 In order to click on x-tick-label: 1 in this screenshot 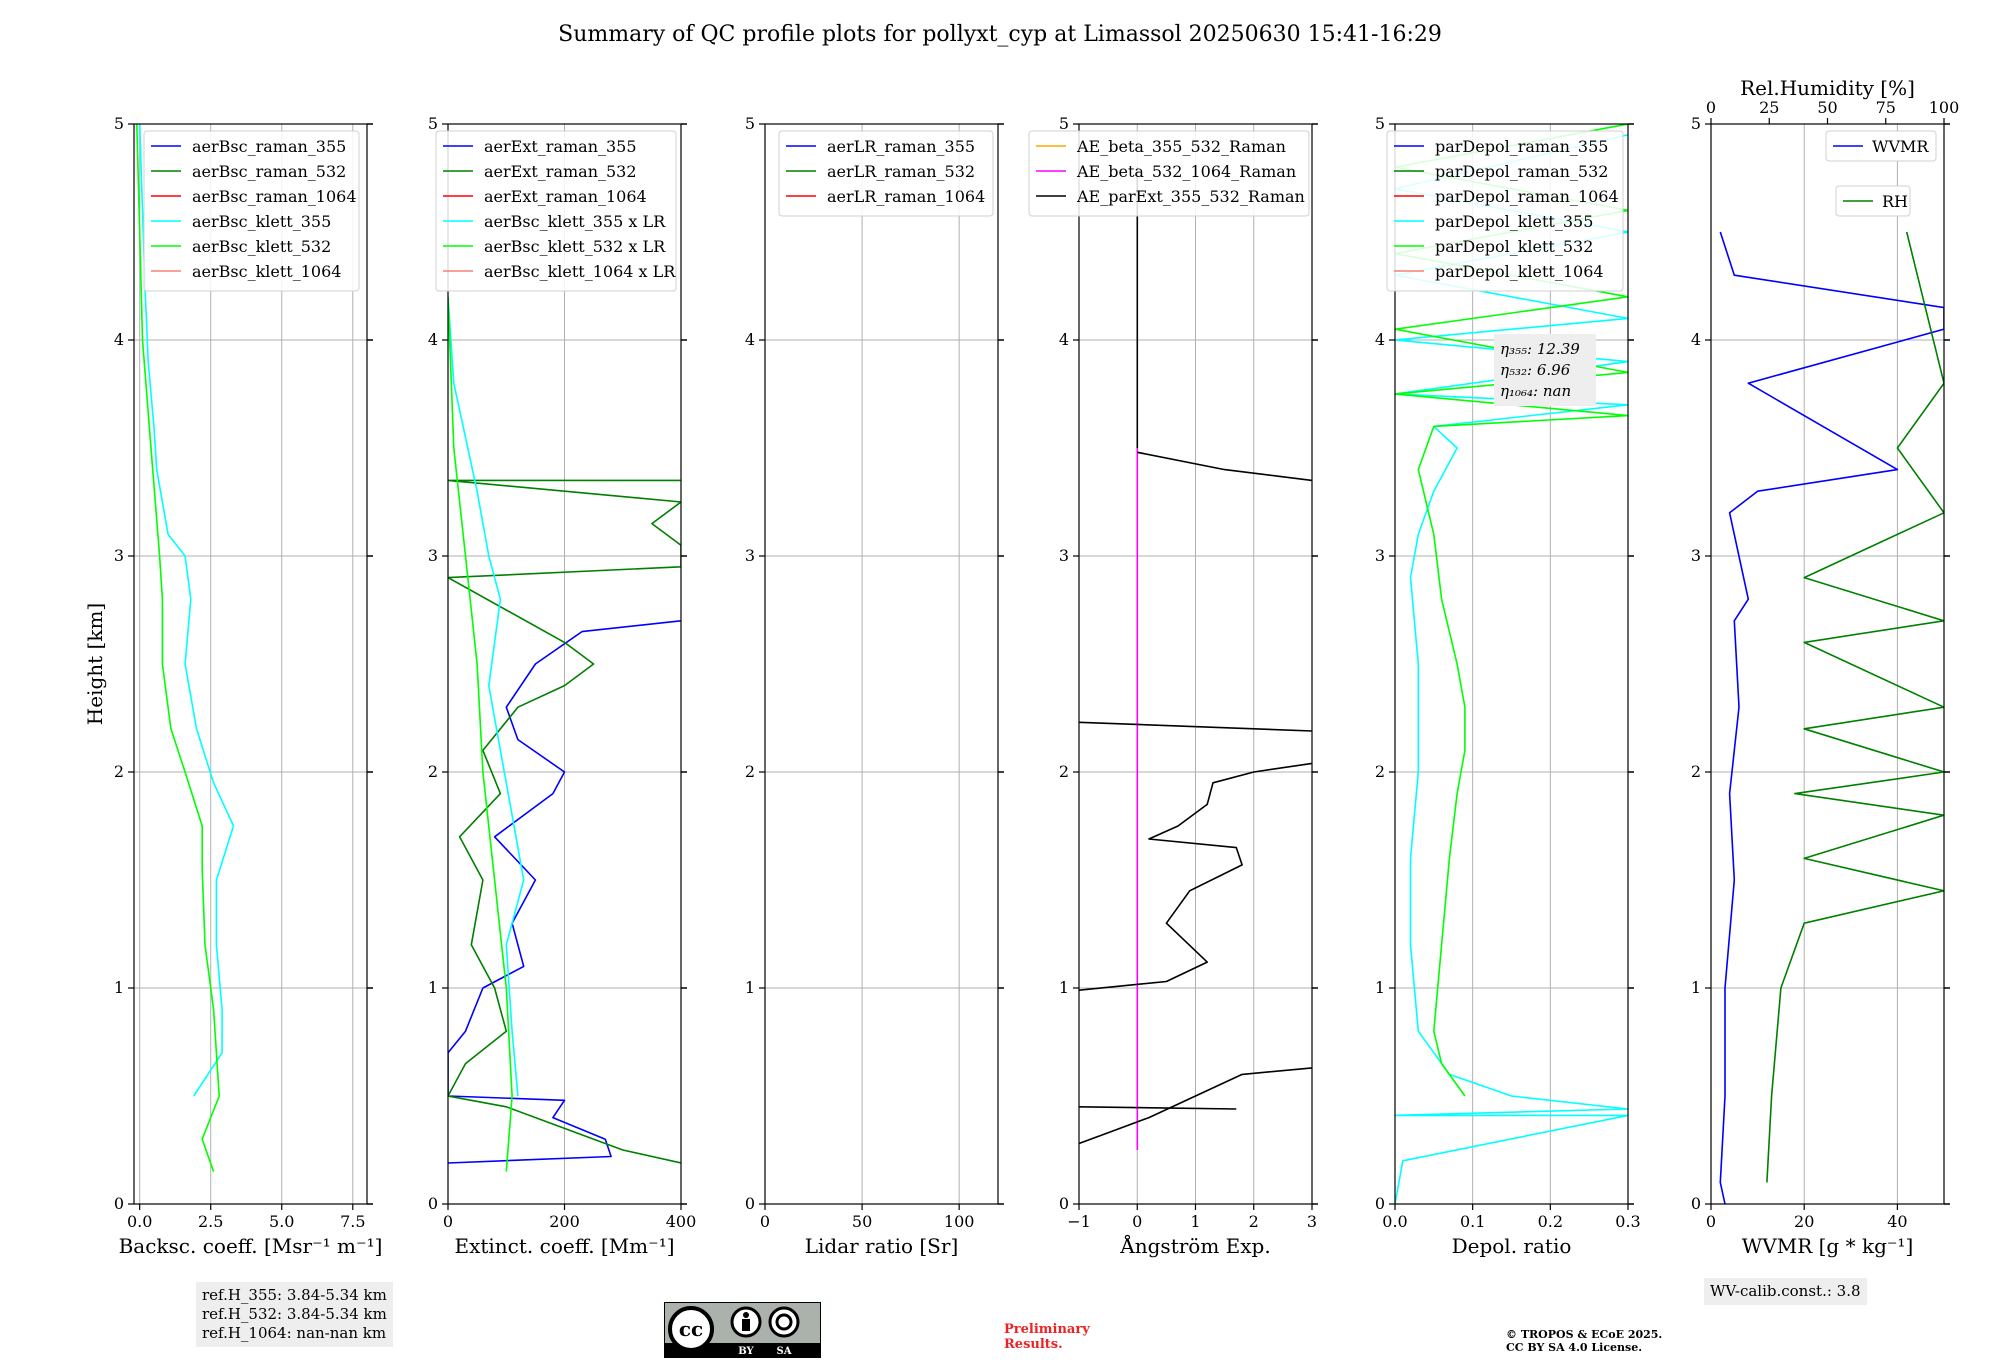, I will do `click(1195, 1221)`.